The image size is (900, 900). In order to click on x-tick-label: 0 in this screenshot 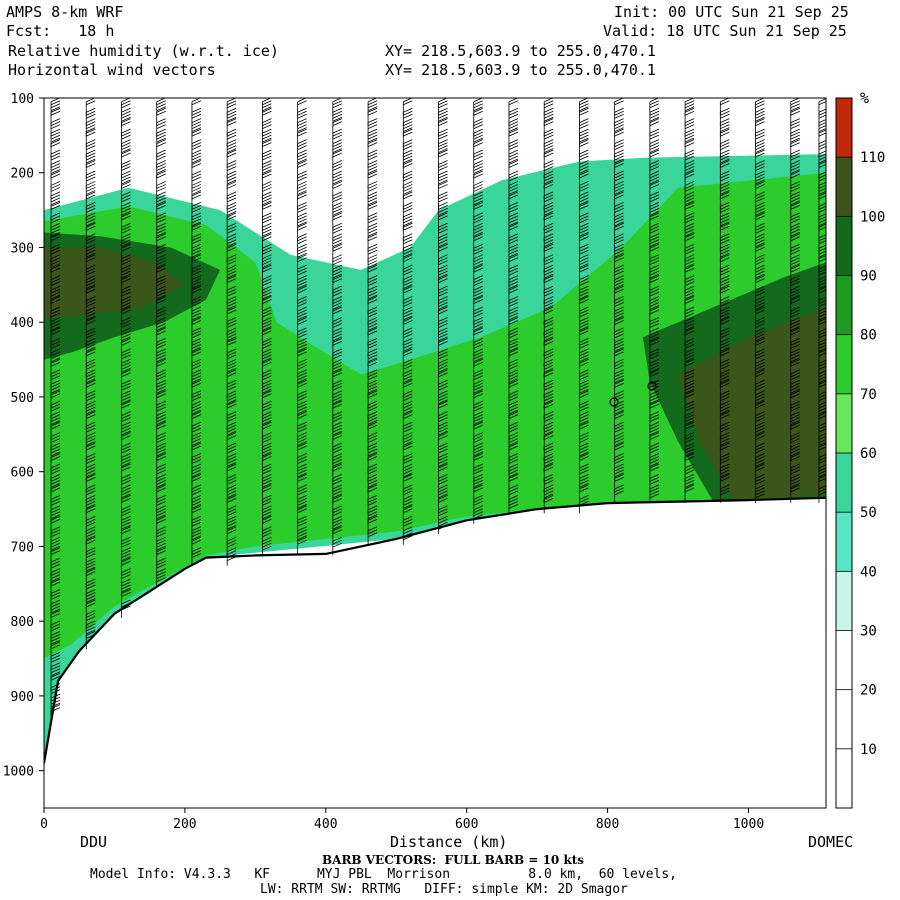, I will do `click(44, 824)`.